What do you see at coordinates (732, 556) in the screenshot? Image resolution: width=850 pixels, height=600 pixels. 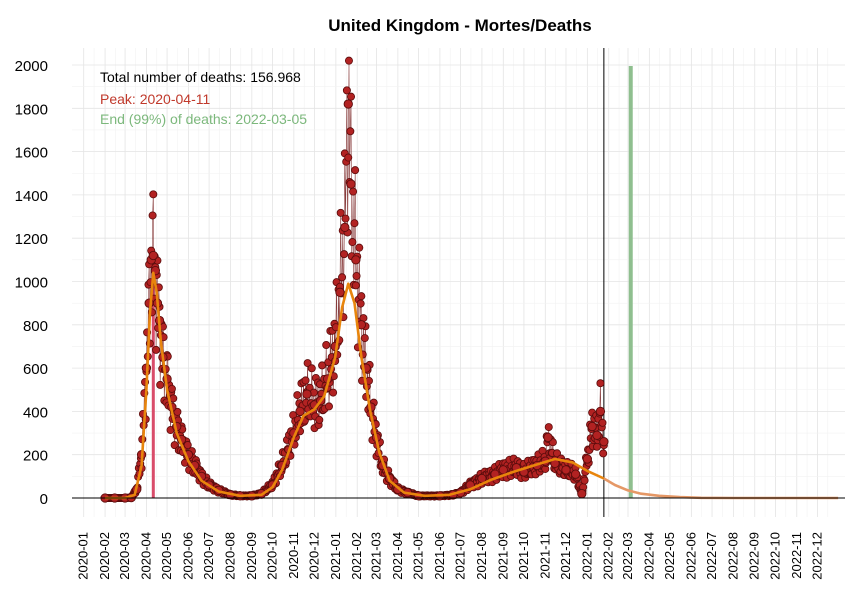 I see `x-tick-label: 2022-08` at bounding box center [732, 556].